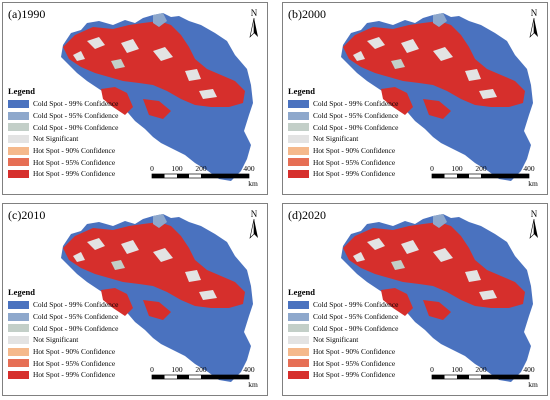  What do you see at coordinates (27, 215) in the screenshot?
I see `panel-label: (c)2010` at bounding box center [27, 215].